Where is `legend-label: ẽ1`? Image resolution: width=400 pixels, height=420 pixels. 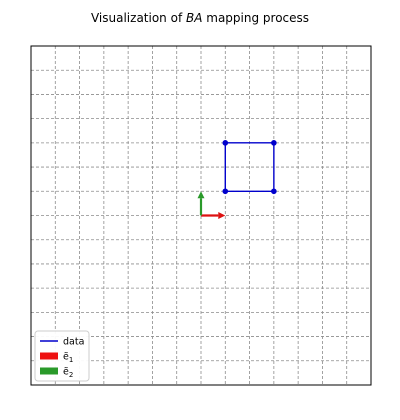 legend-label: ẽ1 is located at coordinates (68, 358).